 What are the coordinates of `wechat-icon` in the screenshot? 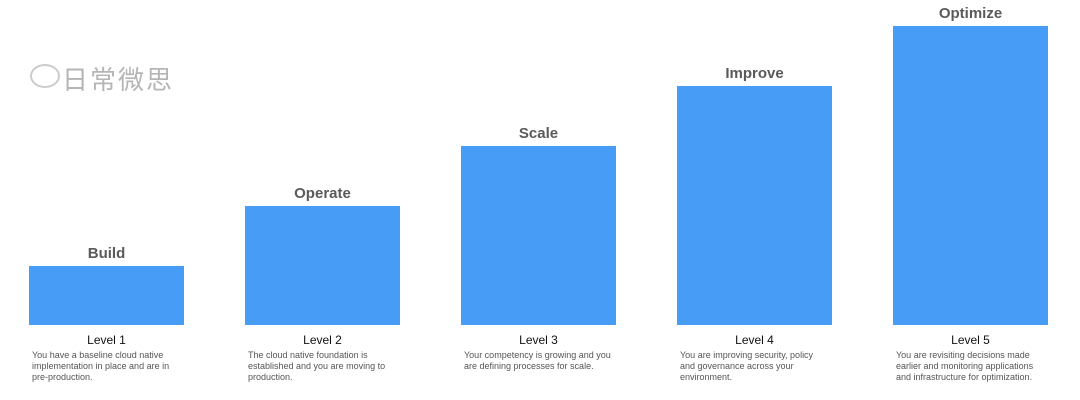 It's located at (45, 76).